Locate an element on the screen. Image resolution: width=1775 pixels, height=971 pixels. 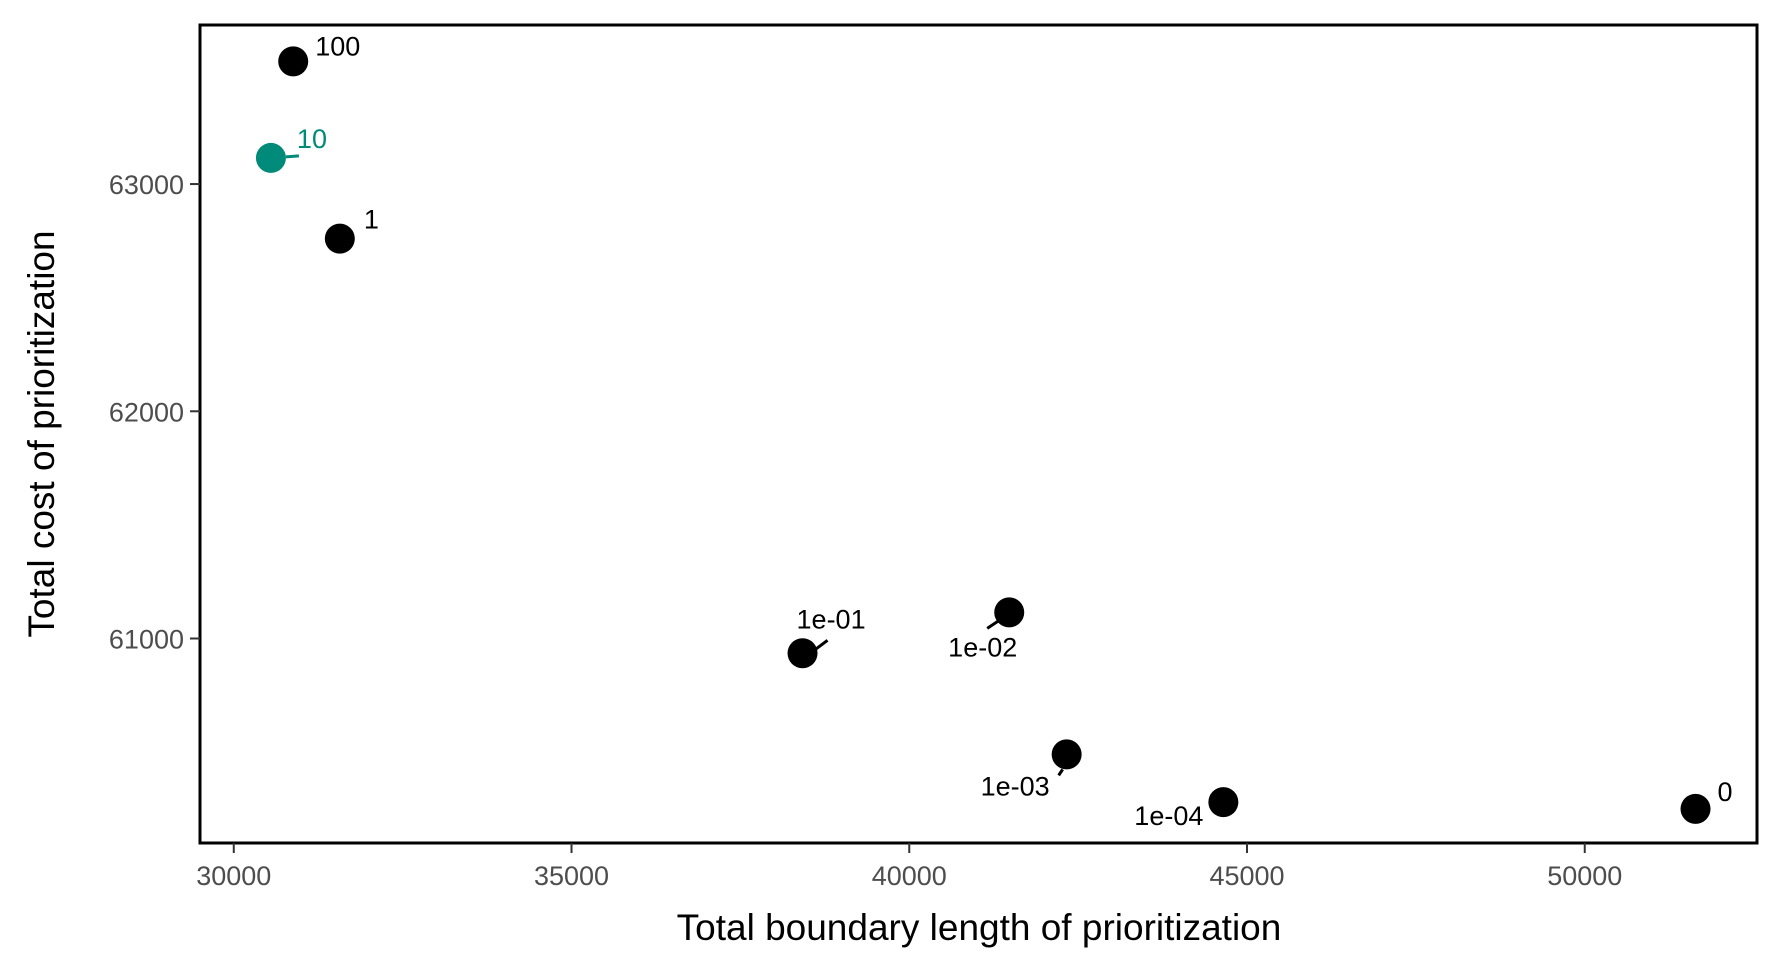
y-tick-label: 62000 is located at coordinates (146, 412).